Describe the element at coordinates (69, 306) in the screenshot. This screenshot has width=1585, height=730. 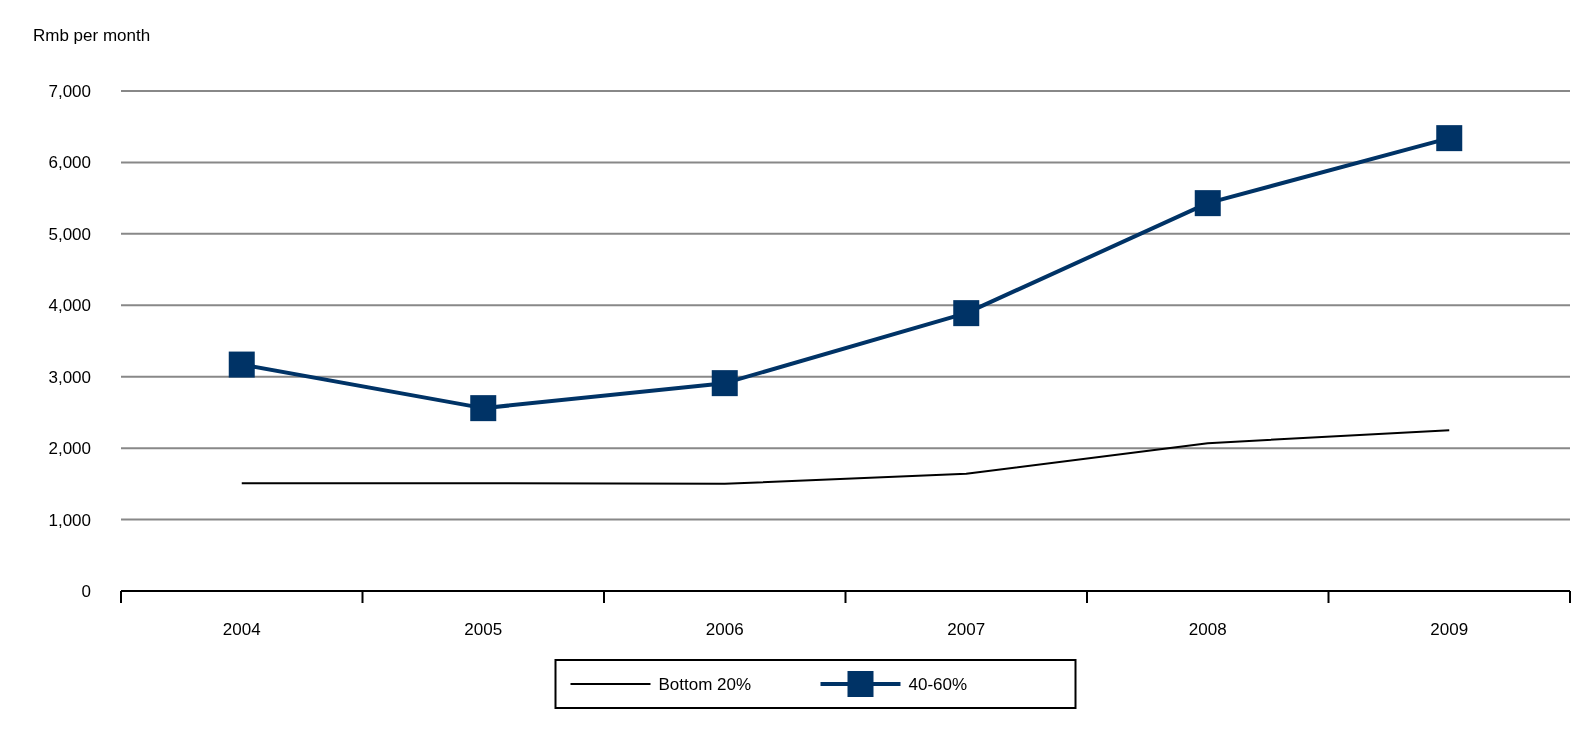
I see `y-tick-label: 4,000` at that location.